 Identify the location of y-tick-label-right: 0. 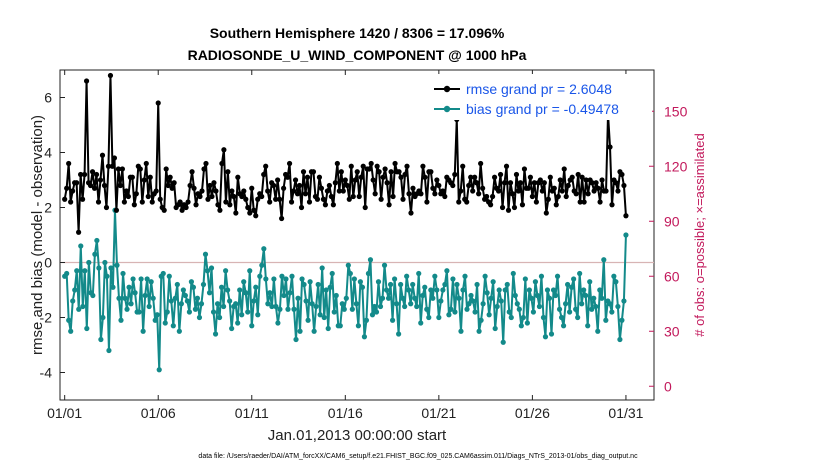
(668, 386).